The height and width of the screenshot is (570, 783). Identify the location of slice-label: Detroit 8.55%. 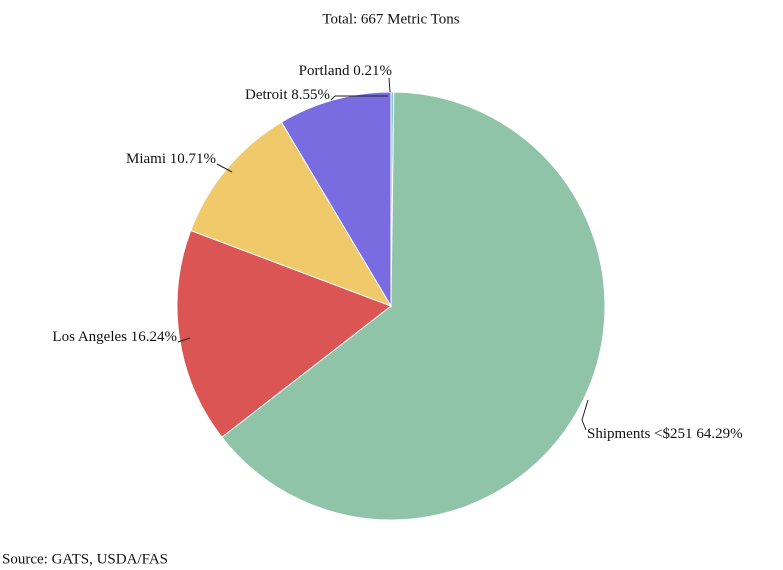
(287, 95).